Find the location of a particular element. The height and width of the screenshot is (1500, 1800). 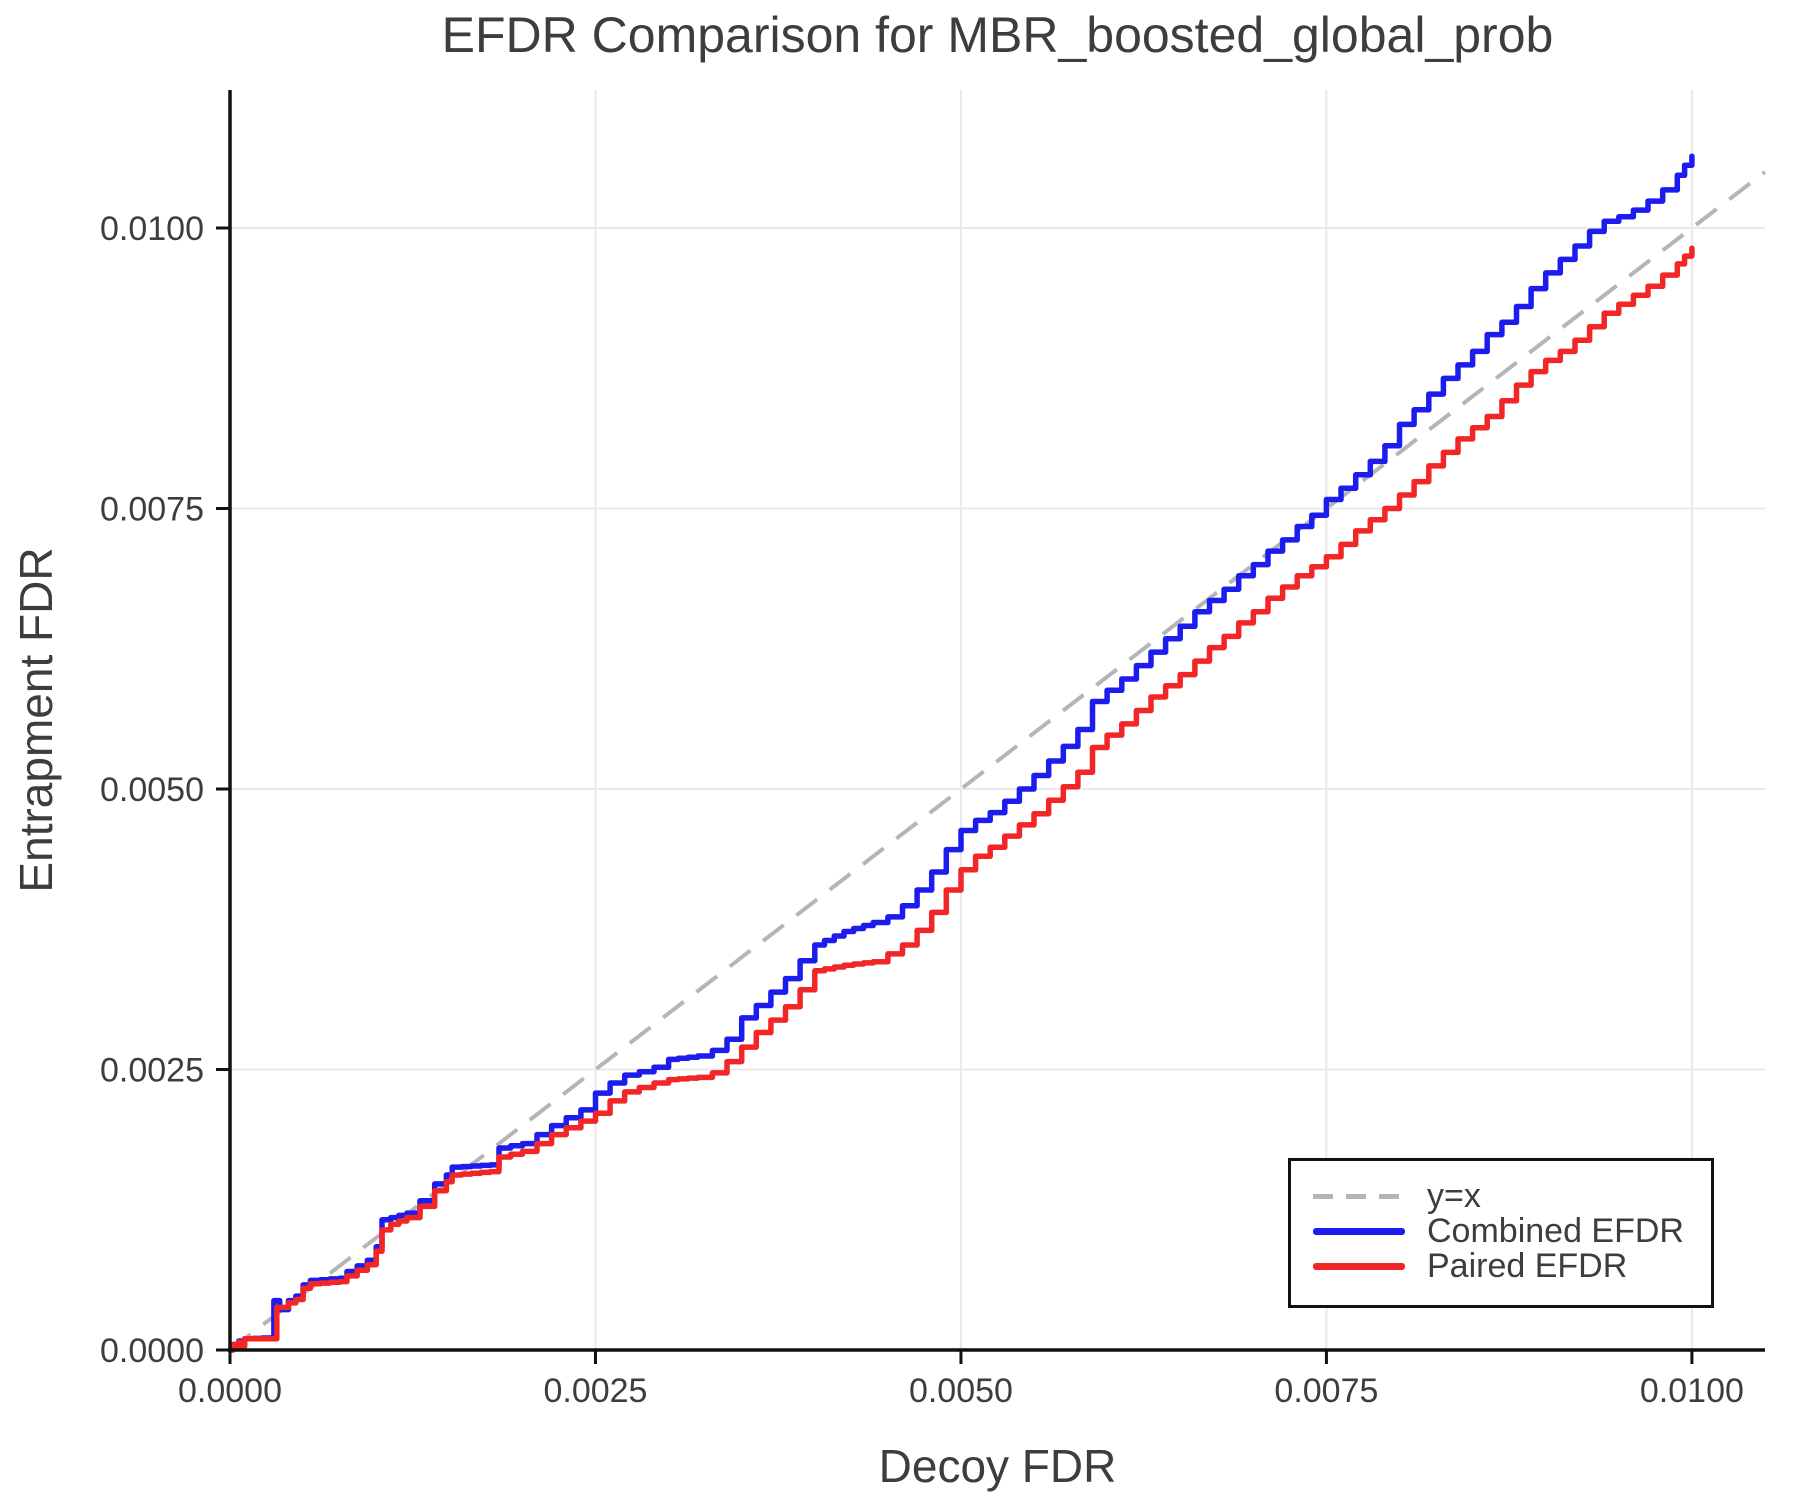

identity-line-swatch-icon is located at coordinates (1359, 1196).